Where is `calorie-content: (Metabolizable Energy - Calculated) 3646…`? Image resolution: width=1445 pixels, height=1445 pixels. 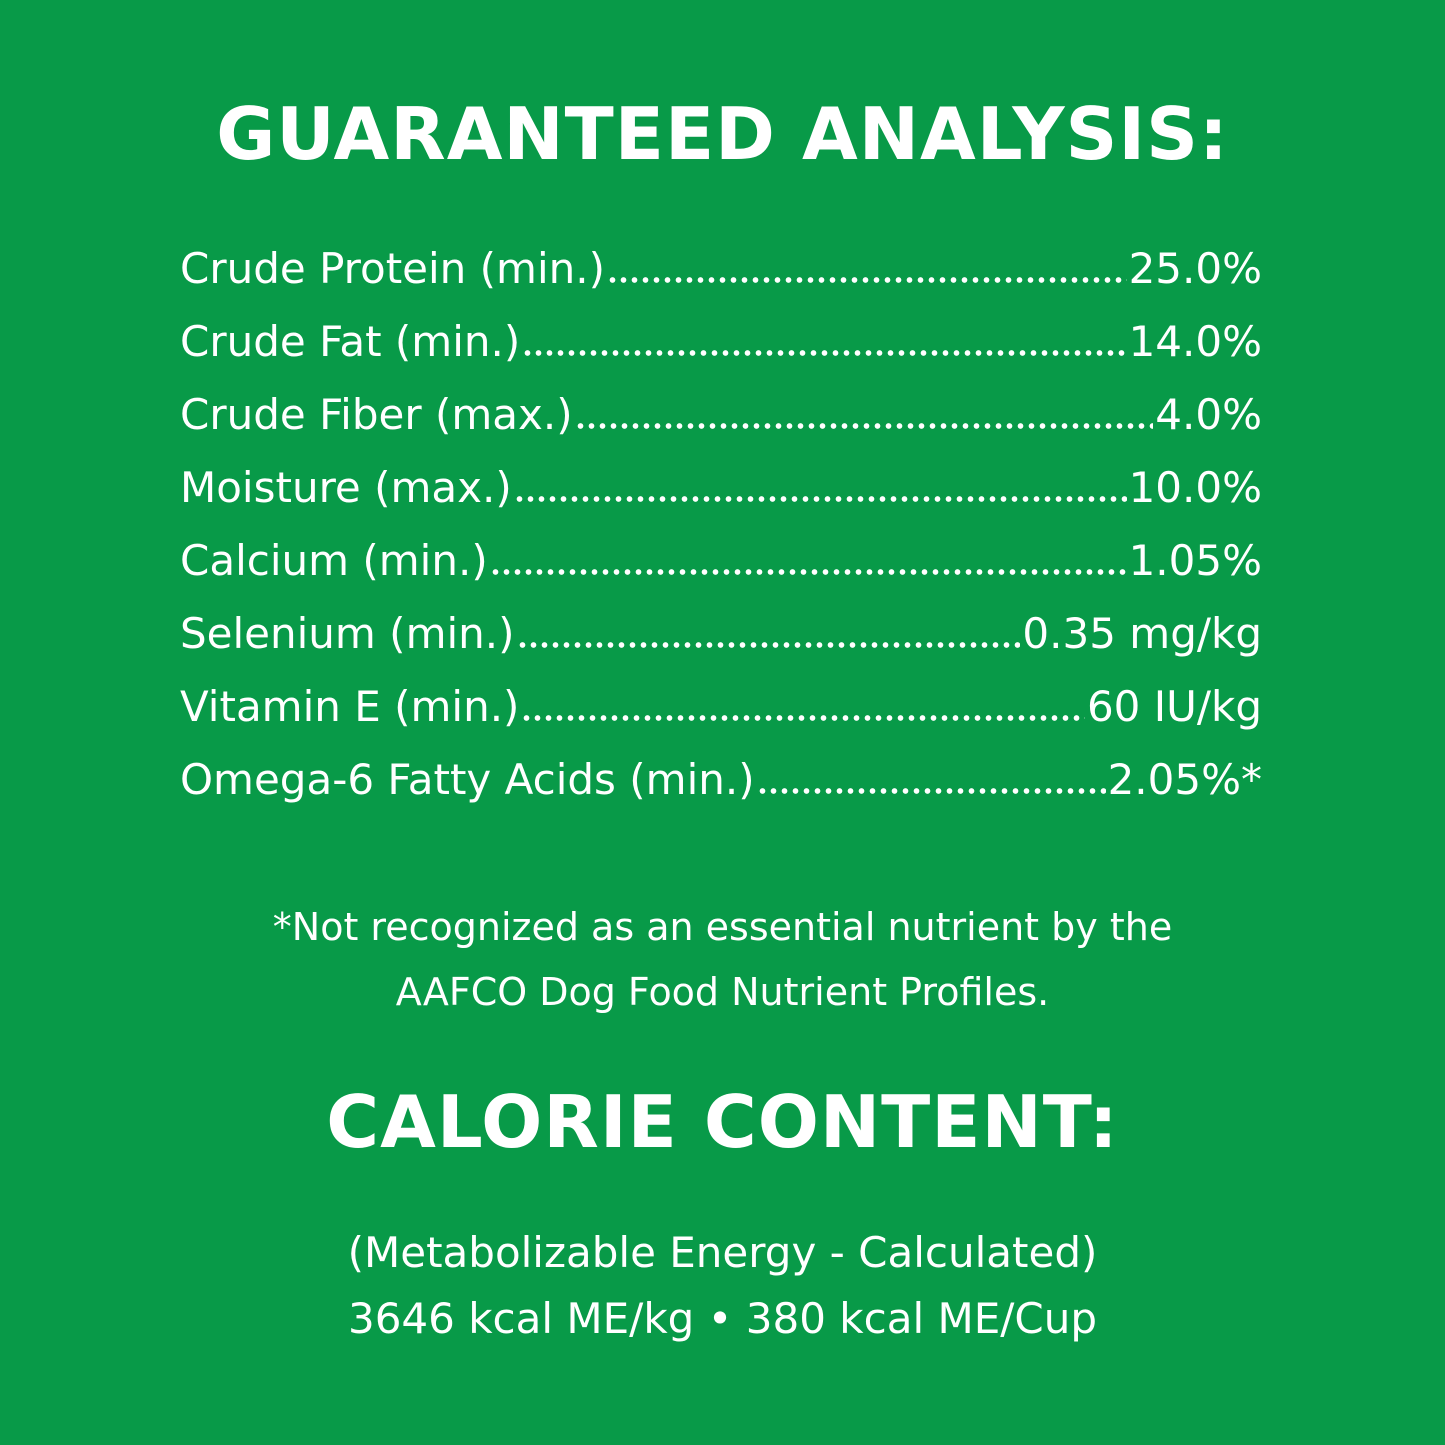 calorie-content: (Metabolizable Energy - Calculated) 3646… is located at coordinates (722, 1286).